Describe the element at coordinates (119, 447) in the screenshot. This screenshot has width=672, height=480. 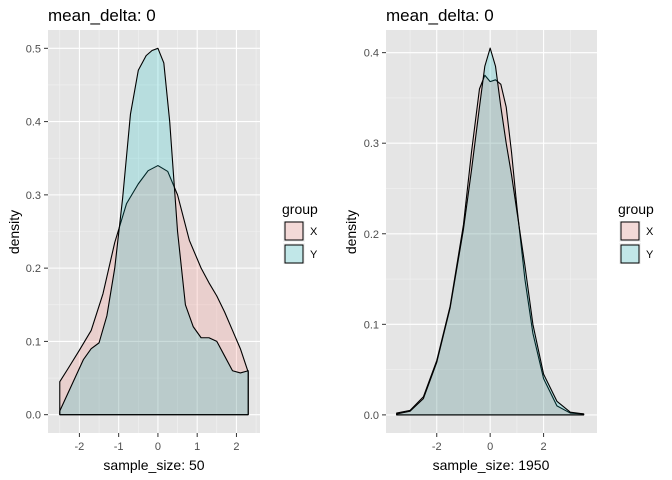
I see `x-tick-label: -1` at that location.